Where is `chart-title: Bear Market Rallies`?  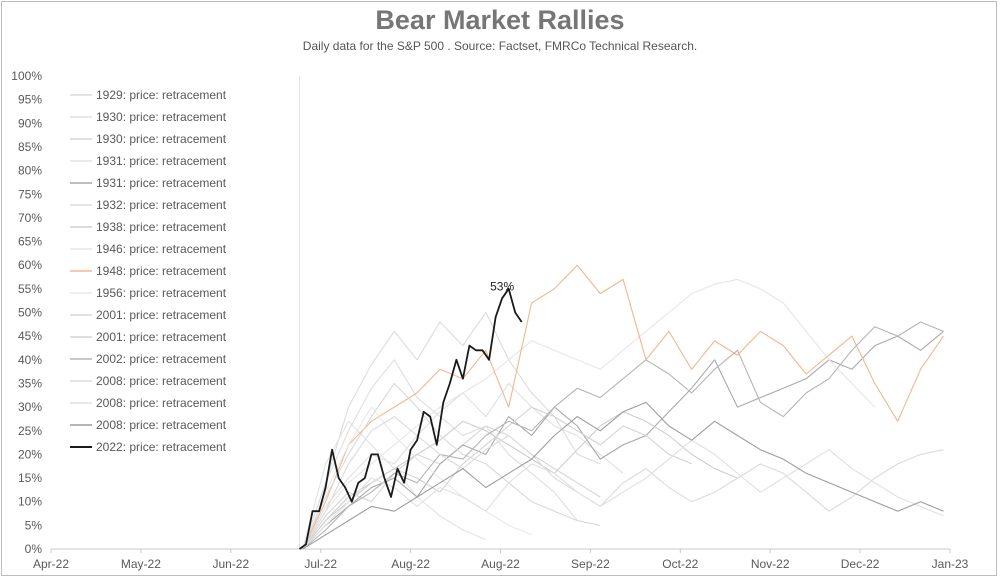
chart-title: Bear Market Rallies is located at coordinates (500, 20).